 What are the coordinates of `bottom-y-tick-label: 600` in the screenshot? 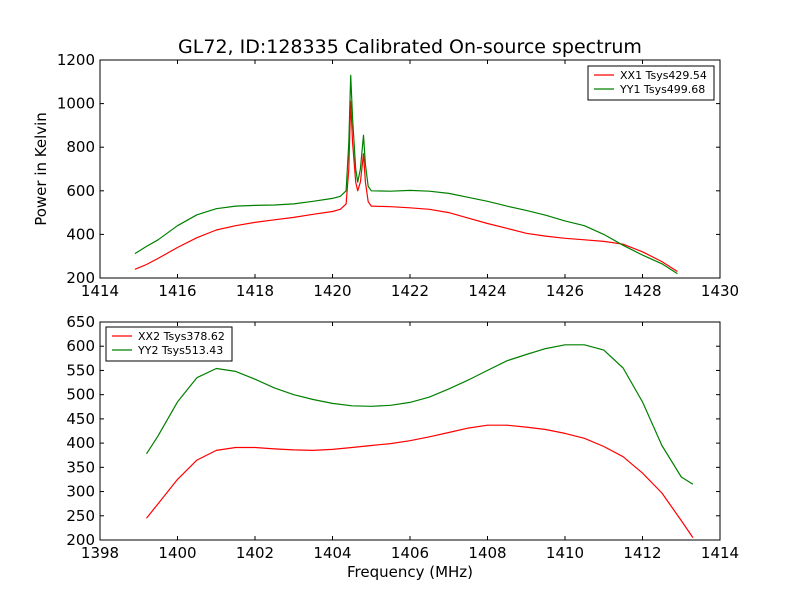 It's located at (80, 346).